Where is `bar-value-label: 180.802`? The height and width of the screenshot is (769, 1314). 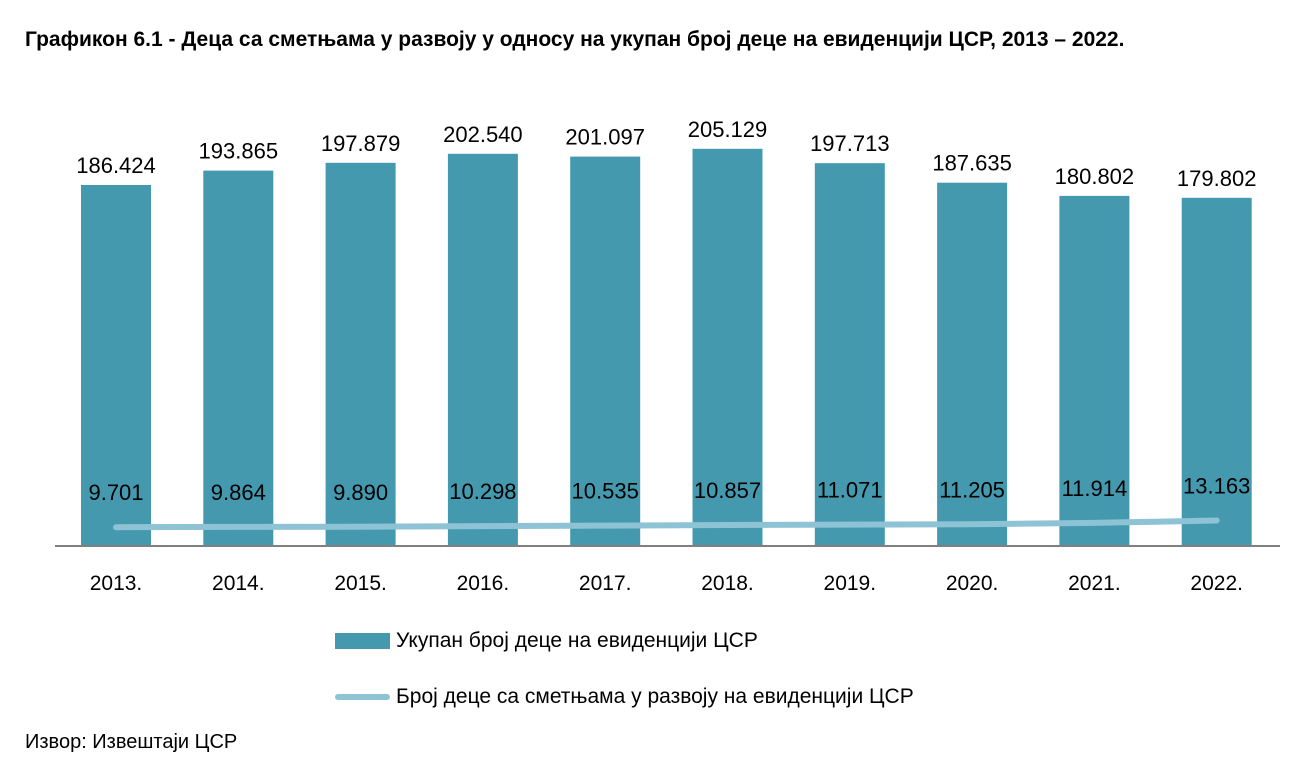
bar-value-label: 180.802 is located at coordinates (1095, 176).